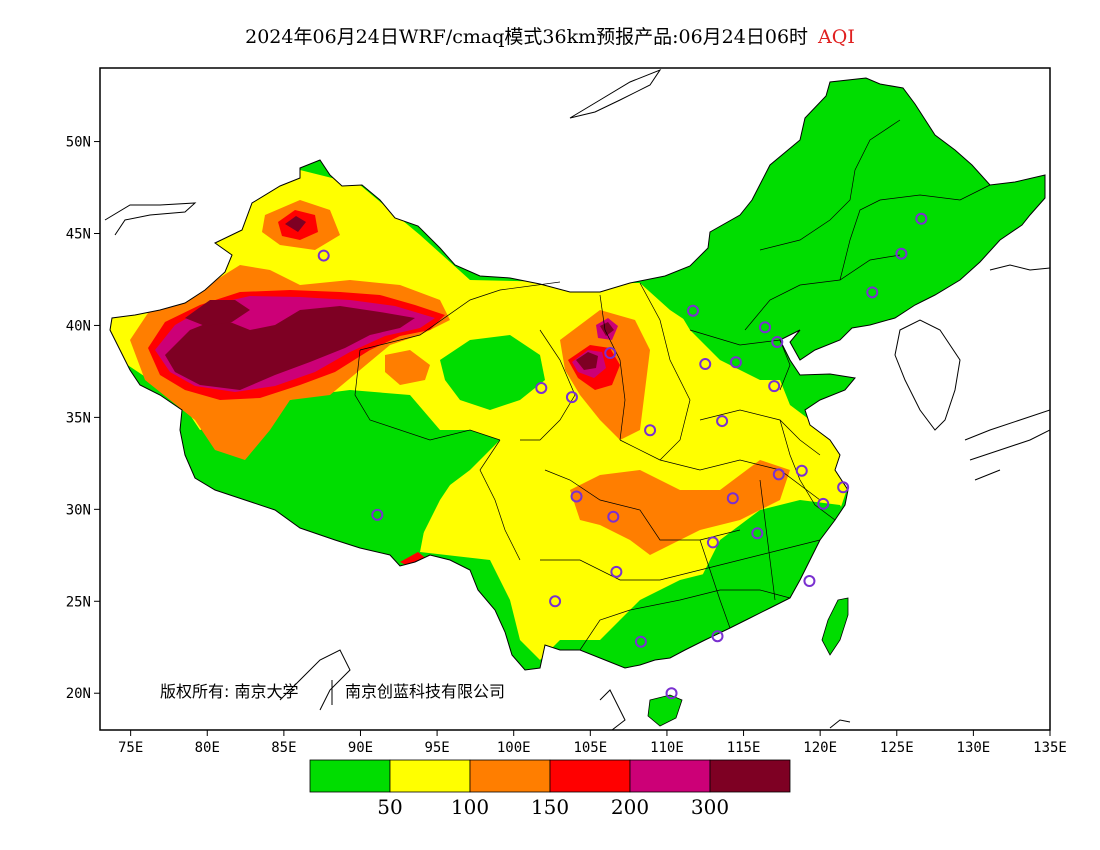 The width and height of the screenshot is (1100, 850). Describe the element at coordinates (612, 367) in the screenshot. I see `boundary-ningxia` at that location.